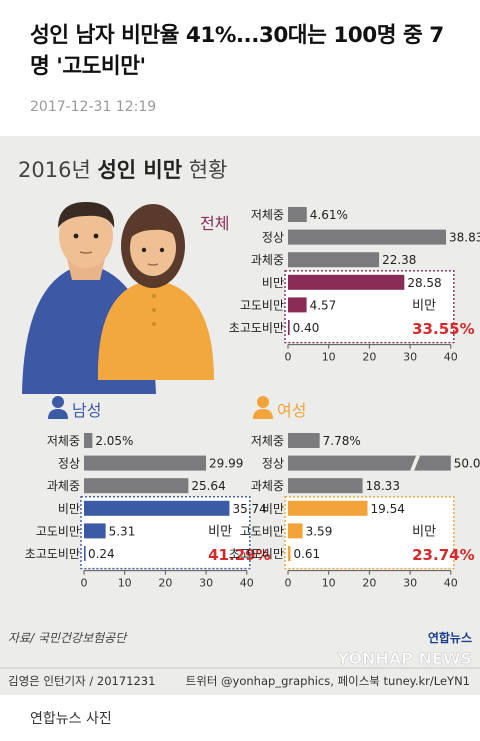  Describe the element at coordinates (329, 357) in the screenshot. I see `total-tick-label: 10` at that location.